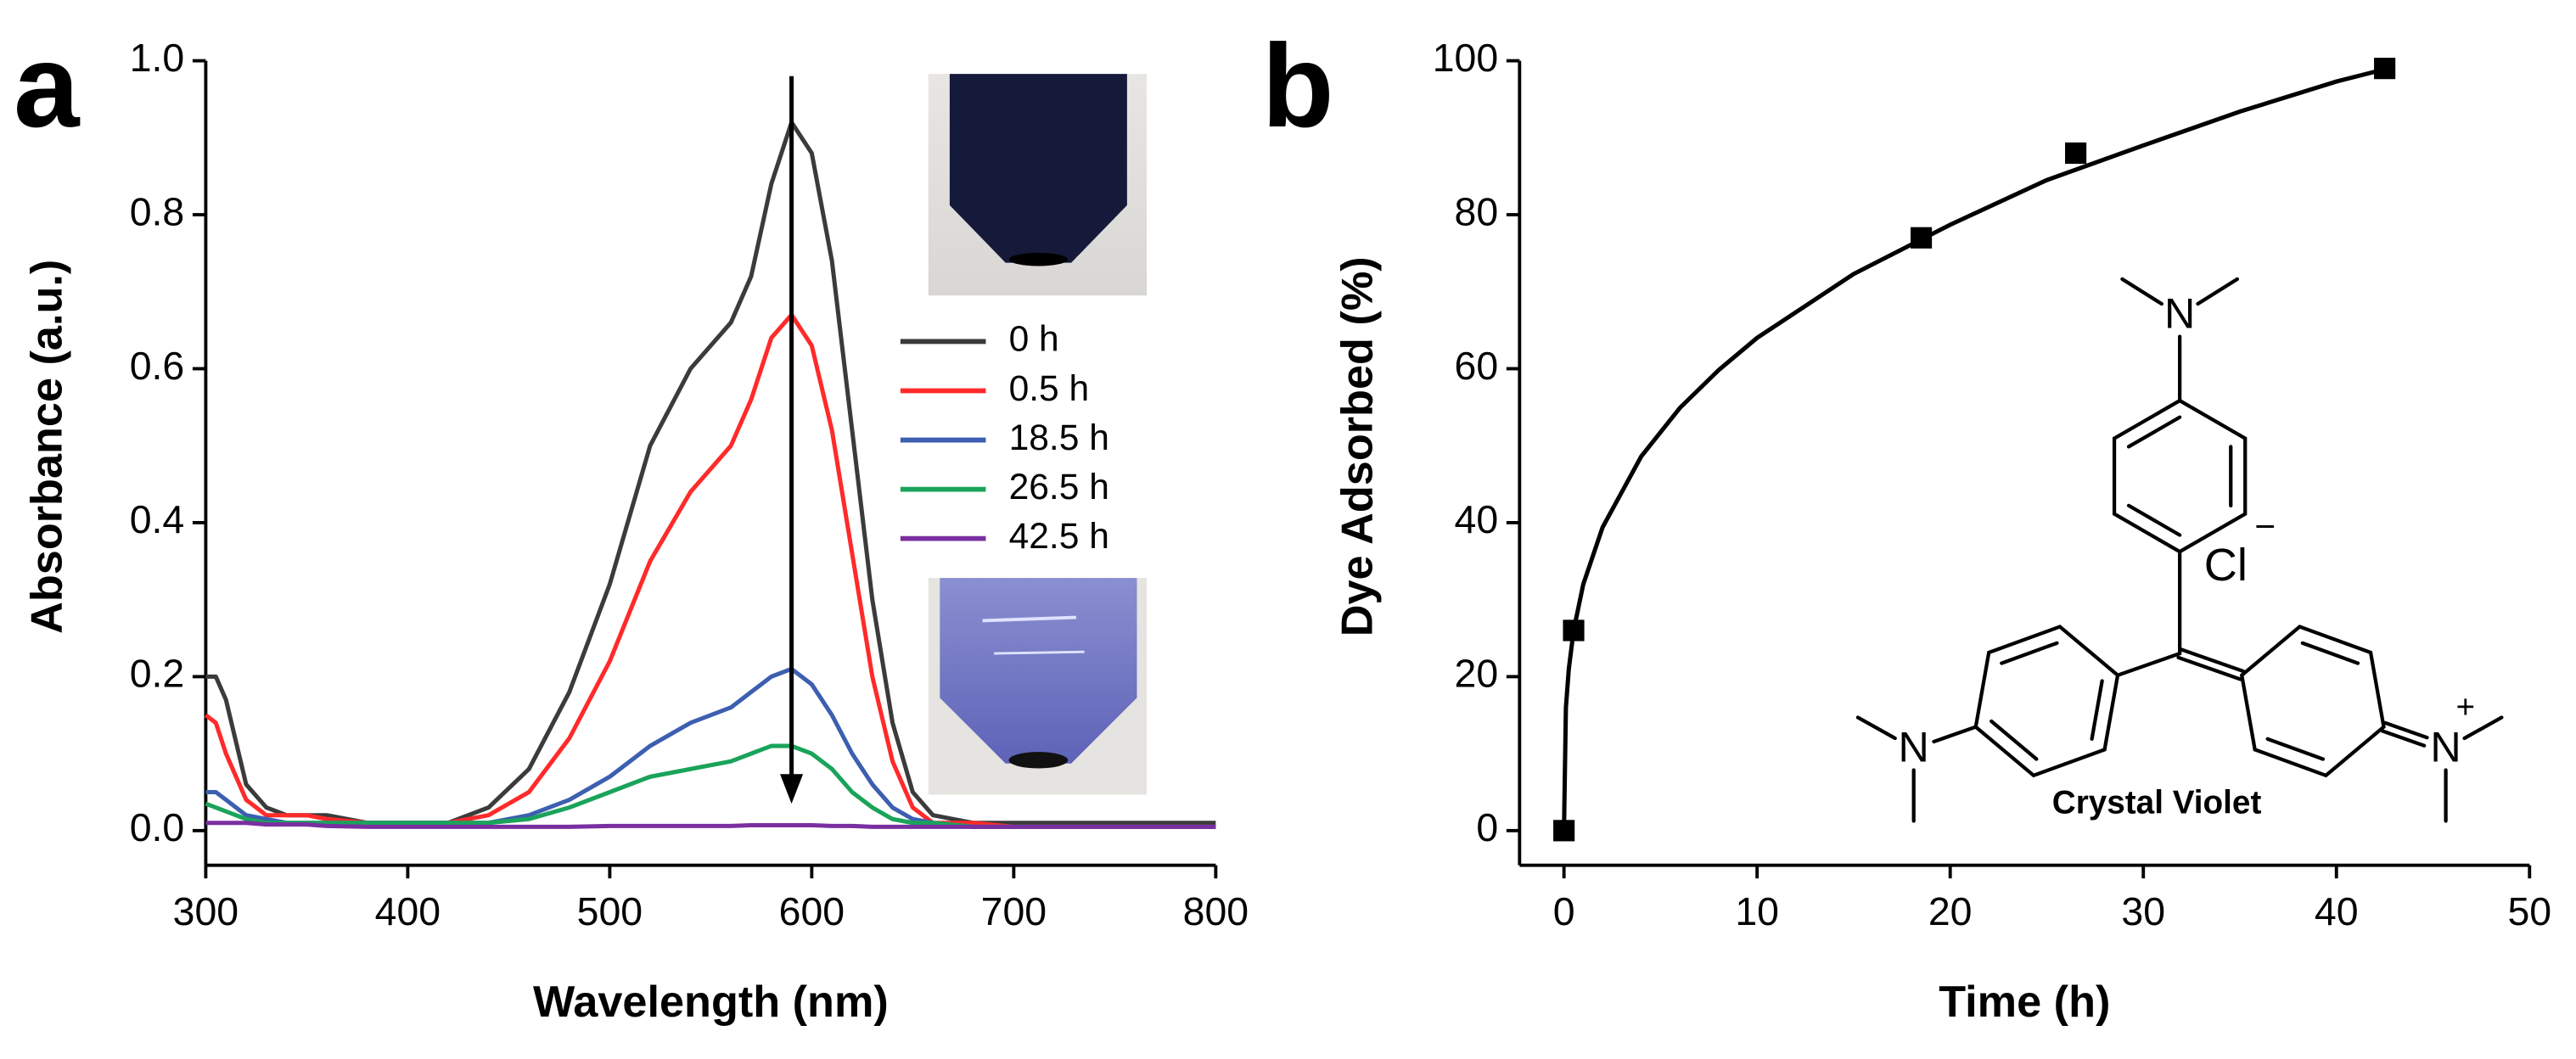  I want to click on x-axis-title: Wavelength (nm), so click(711, 1002).